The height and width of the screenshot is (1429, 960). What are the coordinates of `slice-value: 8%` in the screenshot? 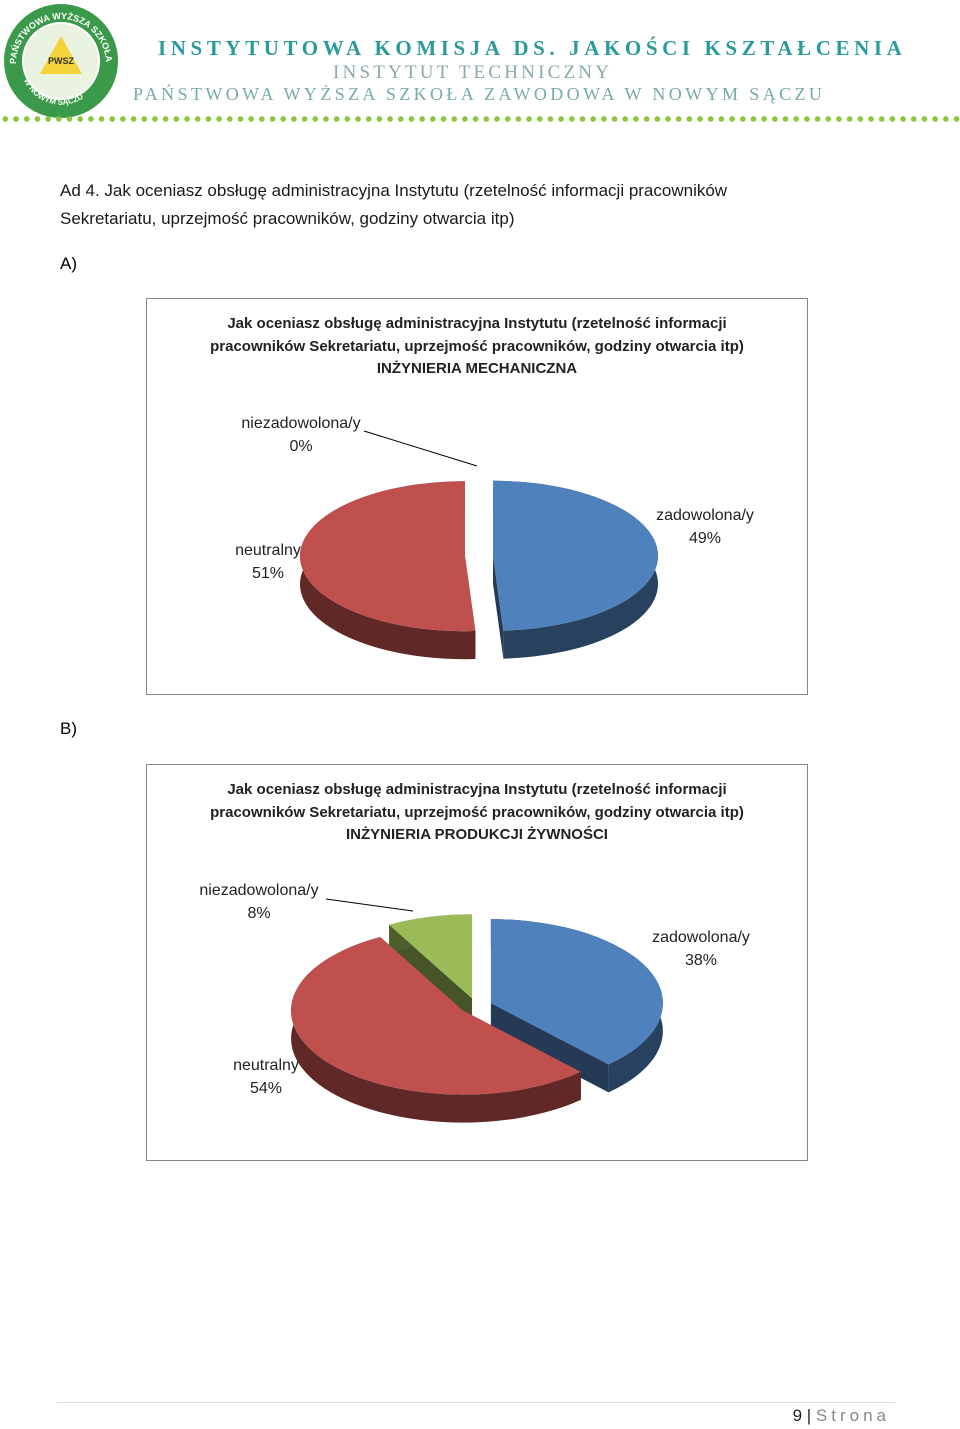 It's located at (259, 913).